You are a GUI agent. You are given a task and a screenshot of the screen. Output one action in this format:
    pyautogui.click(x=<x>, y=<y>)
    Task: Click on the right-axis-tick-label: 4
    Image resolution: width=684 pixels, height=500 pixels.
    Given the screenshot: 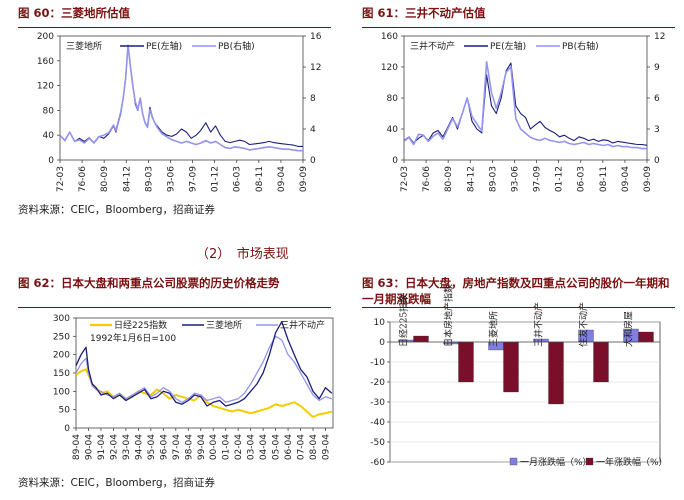 What is the action you would take?
    pyautogui.click(x=313, y=130)
    